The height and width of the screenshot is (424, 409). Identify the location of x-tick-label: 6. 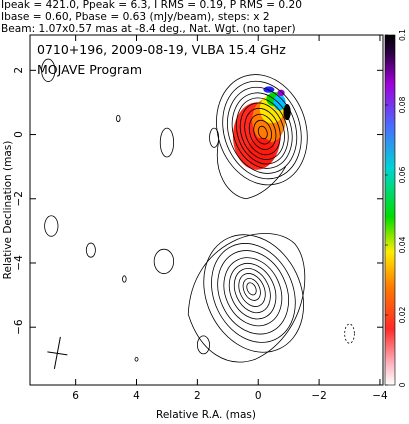
(75, 396).